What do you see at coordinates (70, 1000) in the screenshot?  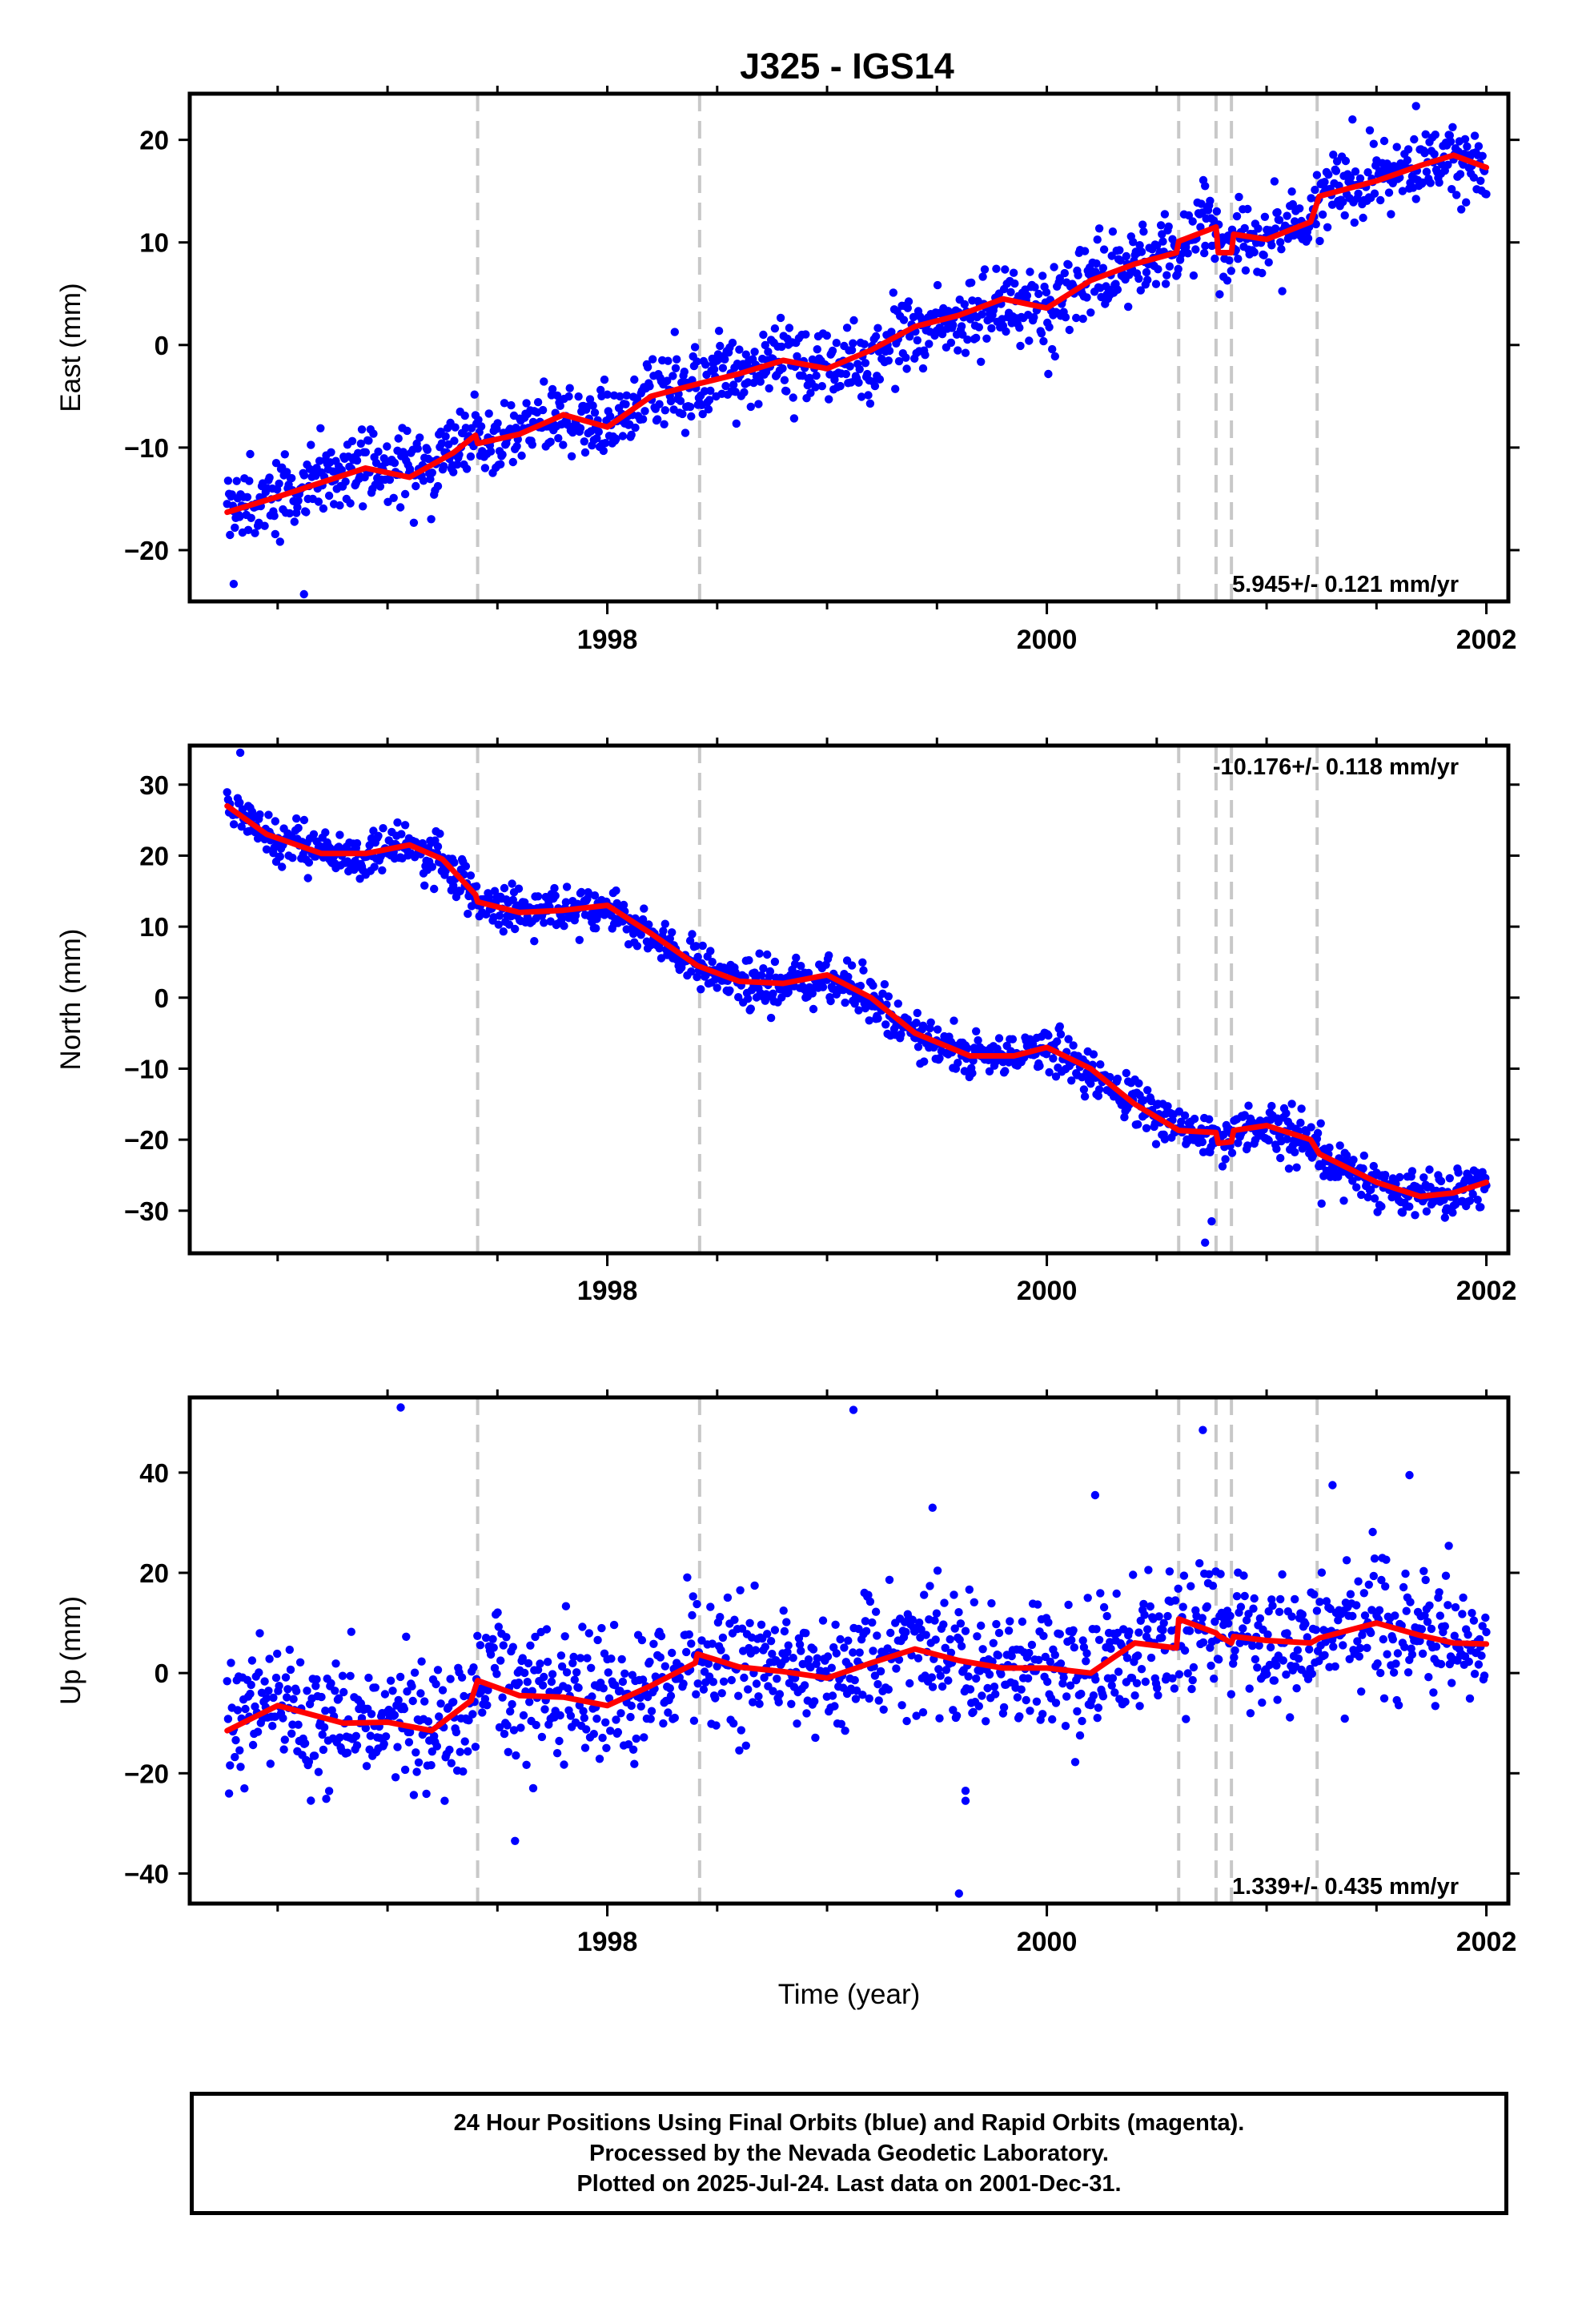 I see `north-ylabel: North (mm)` at bounding box center [70, 1000].